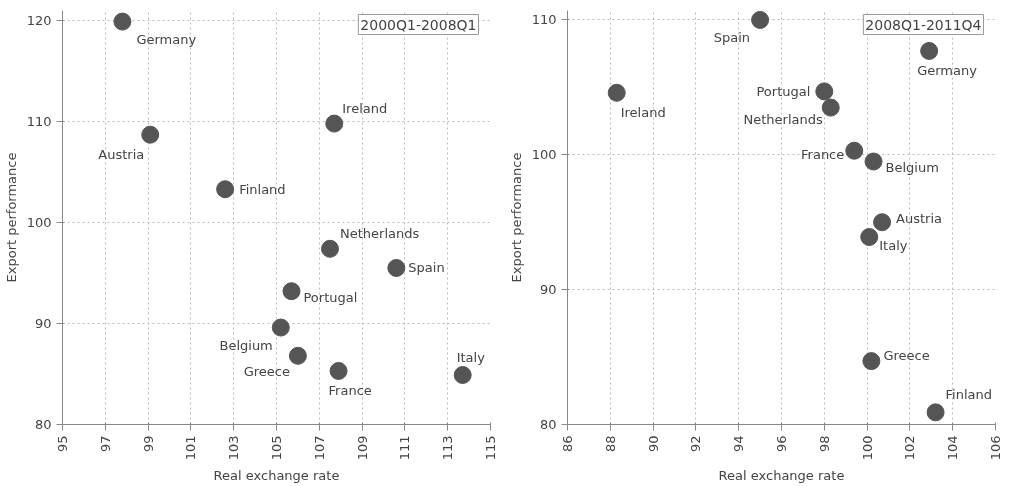  What do you see at coordinates (191, 448) in the screenshot?
I see `x-tick-label: 101` at bounding box center [191, 448].